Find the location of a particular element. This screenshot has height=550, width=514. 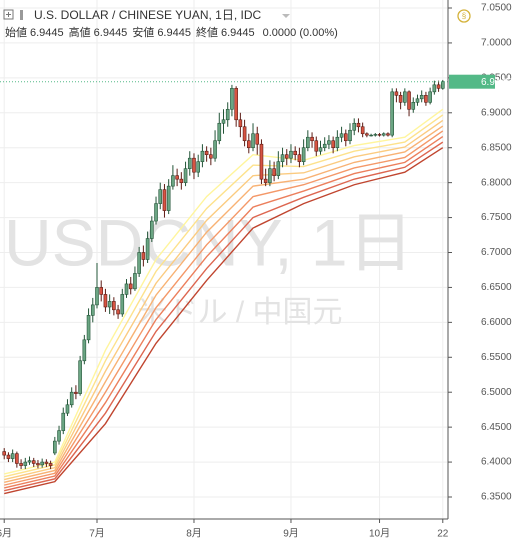

ohlc-value: 6.9445 is located at coordinates (174, 33).